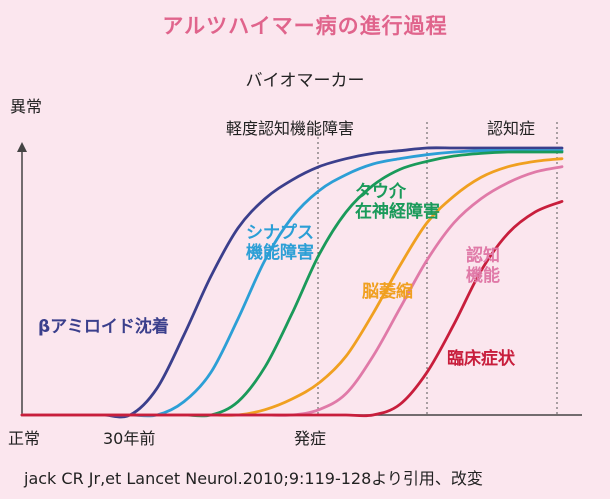 This screenshot has width=610, height=499. What do you see at coordinates (103, 326) in the screenshot?
I see `series-label-amyloid: βアミロイド沈着` at bounding box center [103, 326].